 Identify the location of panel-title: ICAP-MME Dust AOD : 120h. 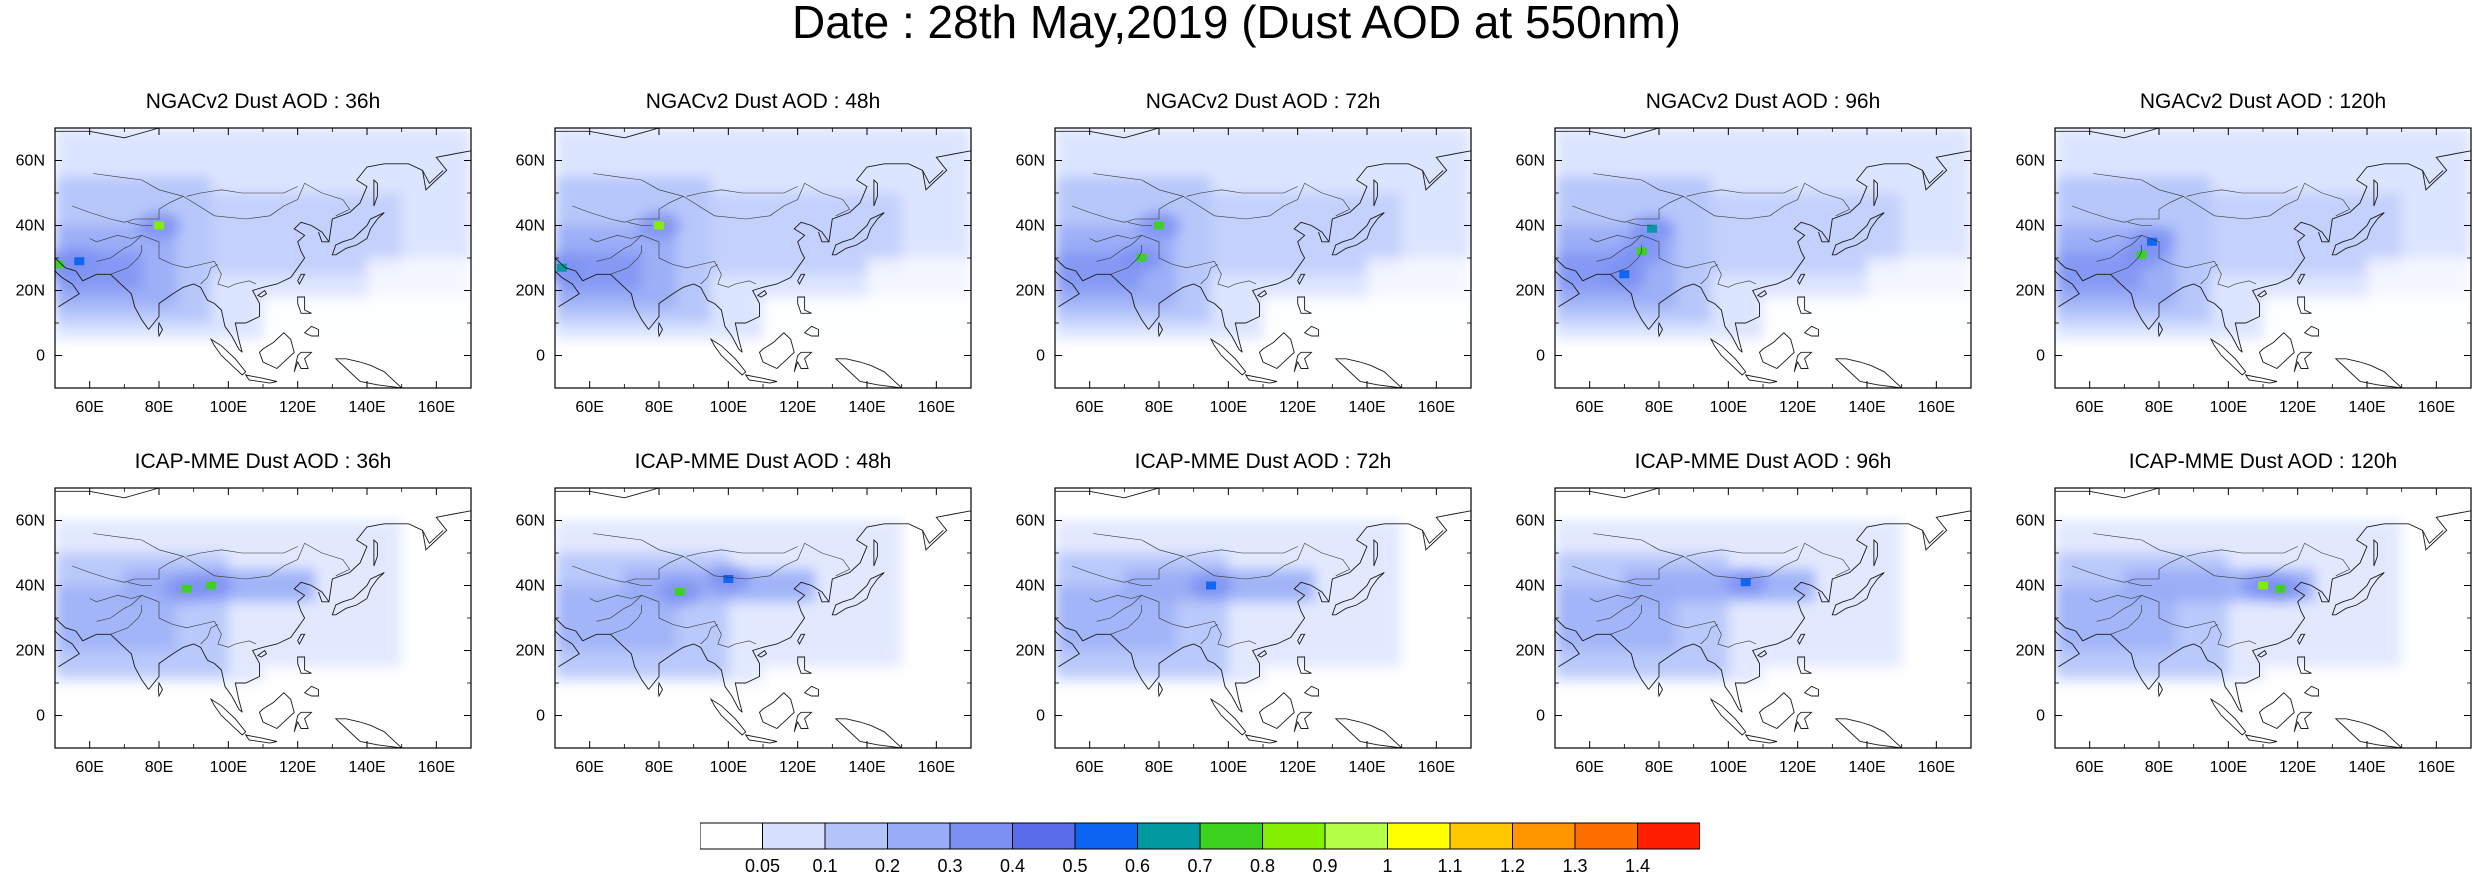
(2263, 461).